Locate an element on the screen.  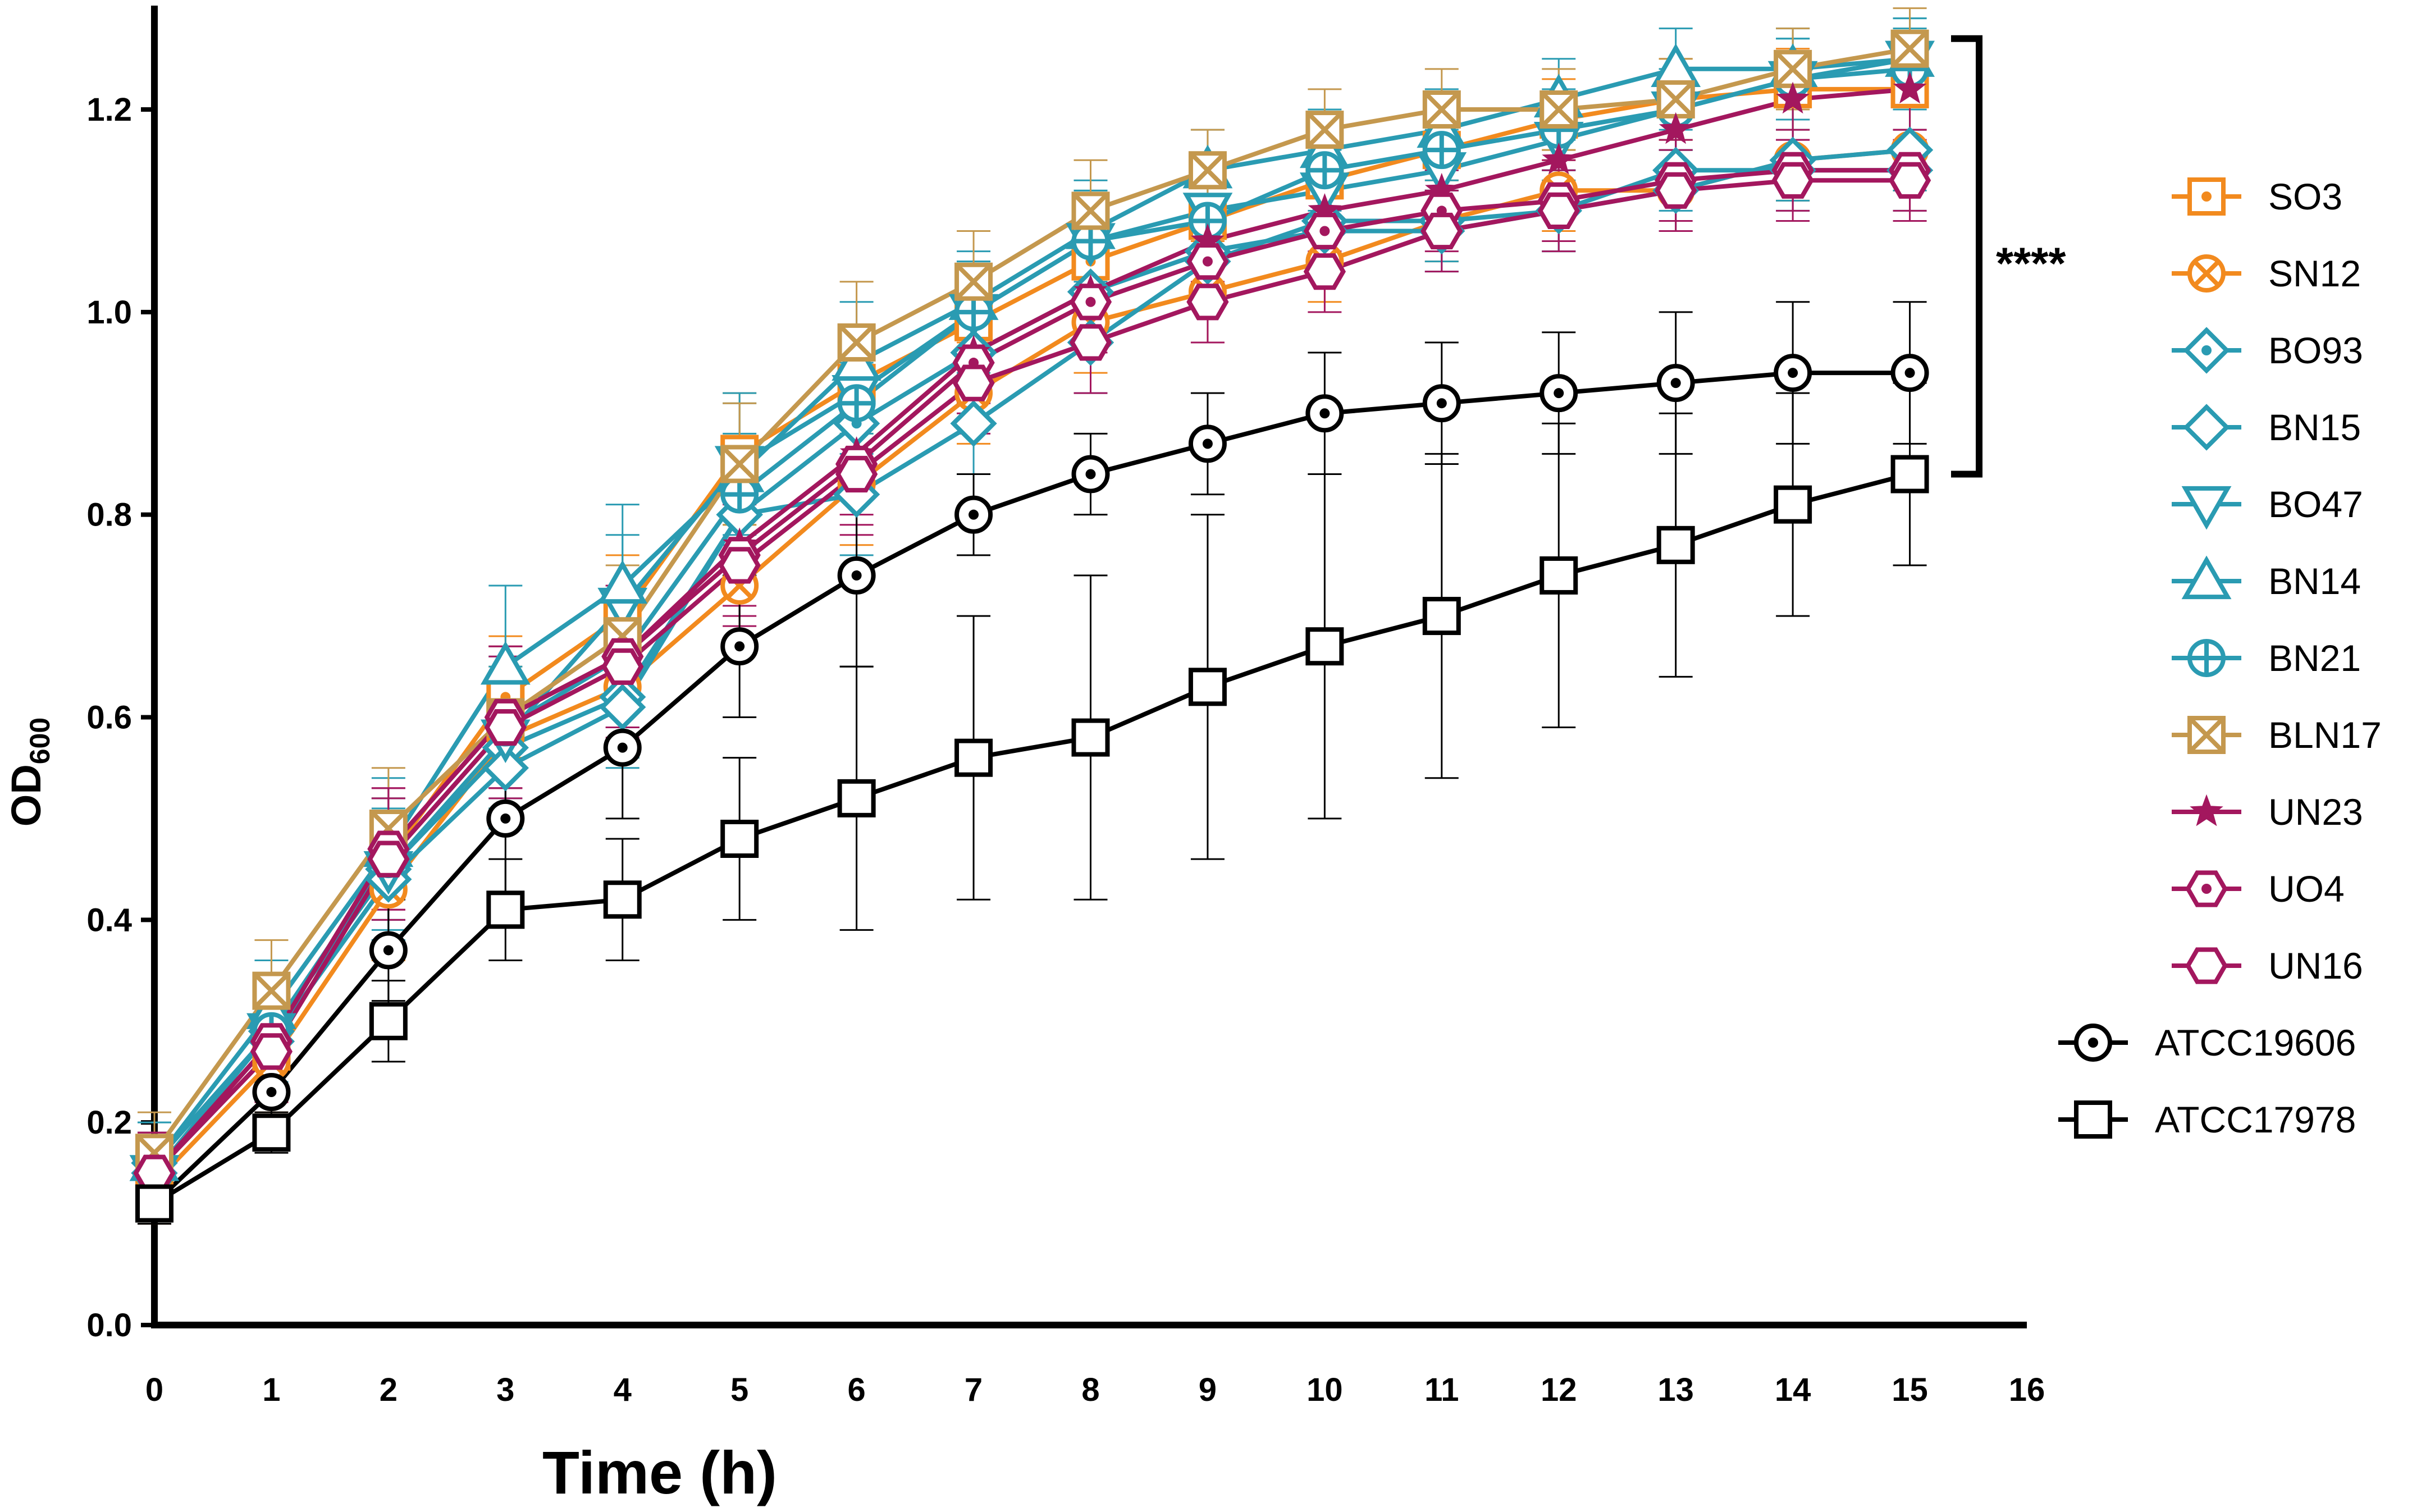
data-point-bn14 is located at coordinates (1676, 65).